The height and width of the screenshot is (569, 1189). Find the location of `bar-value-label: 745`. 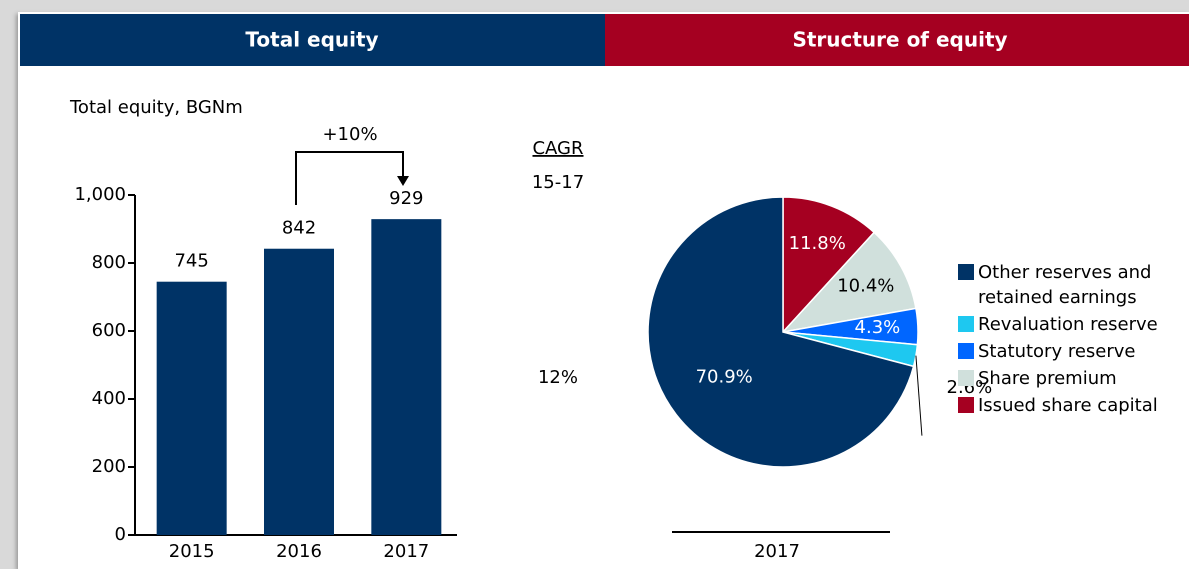

bar-value-label: 745 is located at coordinates (191, 261).